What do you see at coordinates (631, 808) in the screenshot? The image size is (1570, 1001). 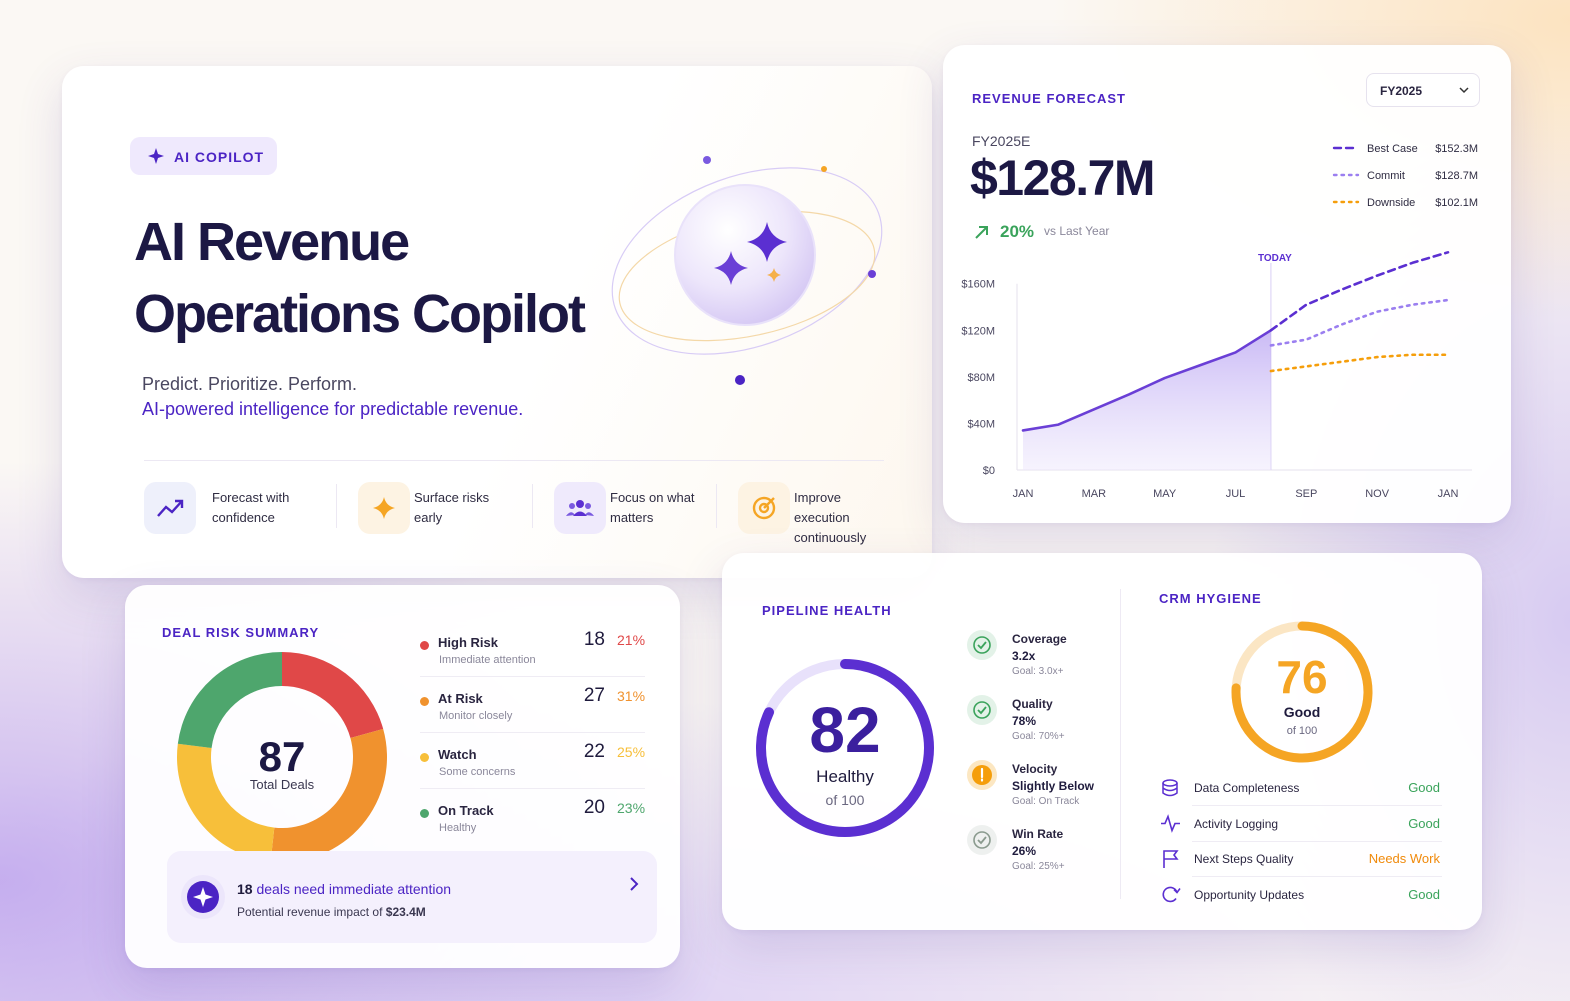 I see `risk-percent: 23%` at bounding box center [631, 808].